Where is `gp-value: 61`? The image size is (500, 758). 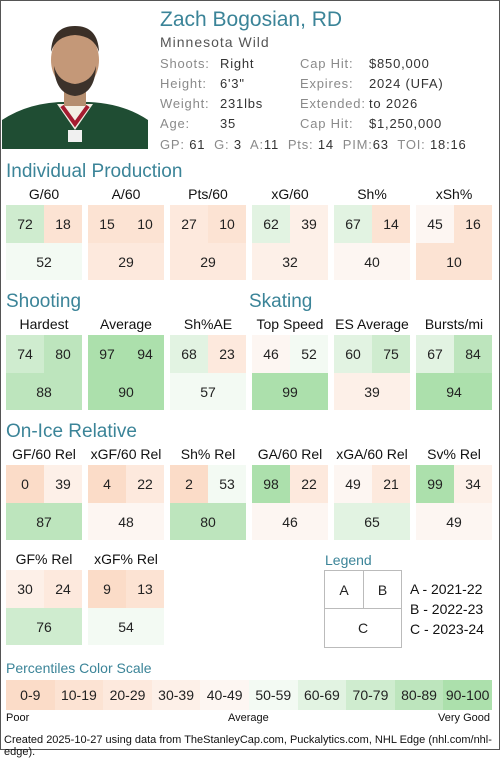 gp-value: 61 is located at coordinates (197, 144).